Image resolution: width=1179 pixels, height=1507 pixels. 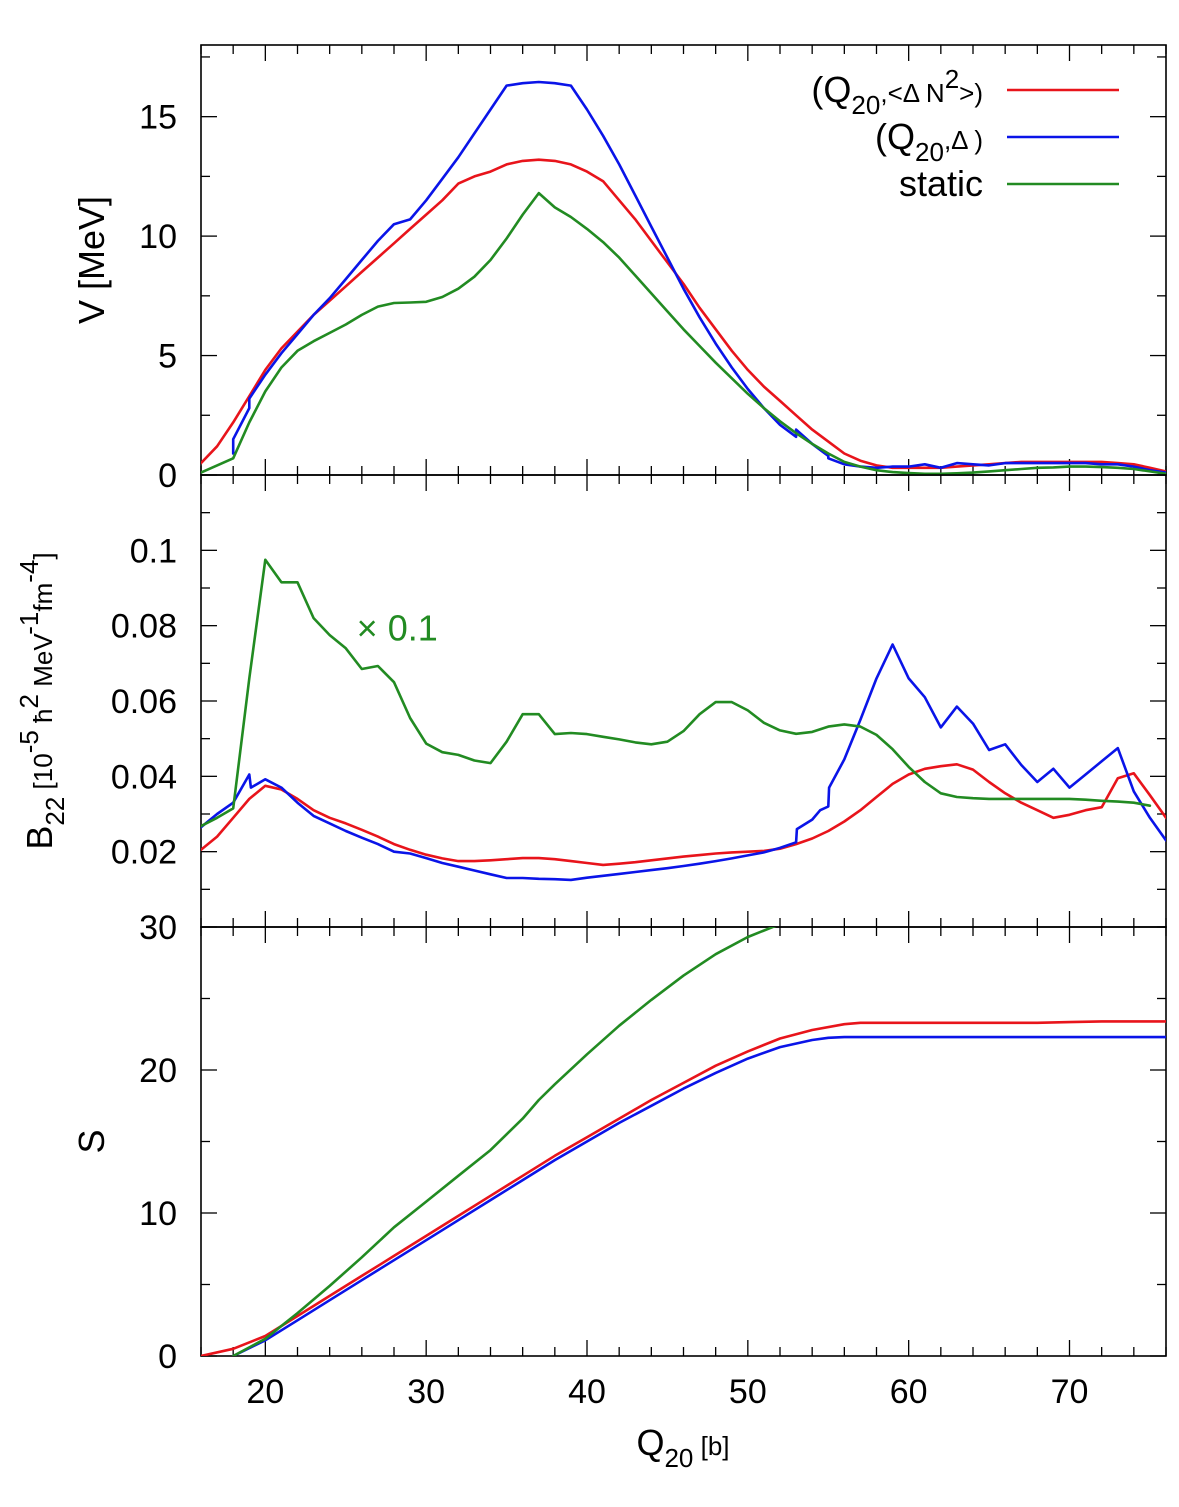 I want to click on y-tick-label: 5, so click(x=167, y=357).